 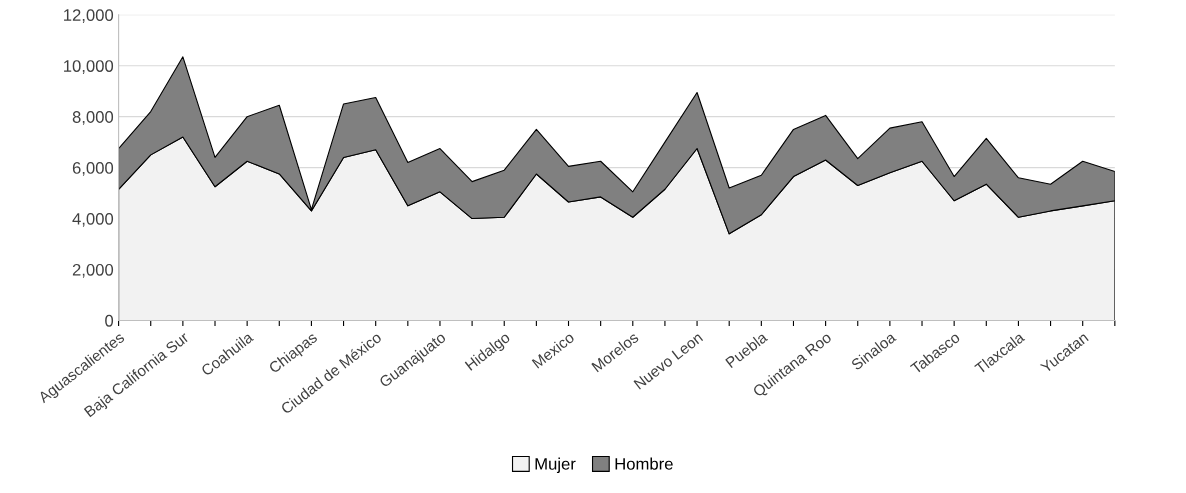 What do you see at coordinates (93, 169) in the screenshot?
I see `y-tick-label: 6,000` at bounding box center [93, 169].